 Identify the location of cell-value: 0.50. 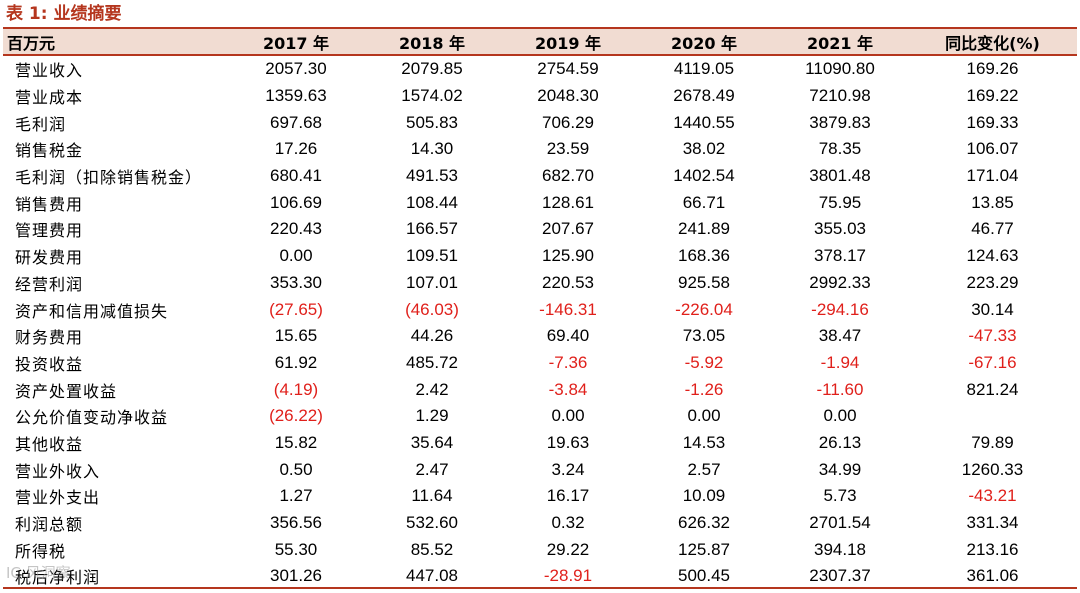
(296, 469).